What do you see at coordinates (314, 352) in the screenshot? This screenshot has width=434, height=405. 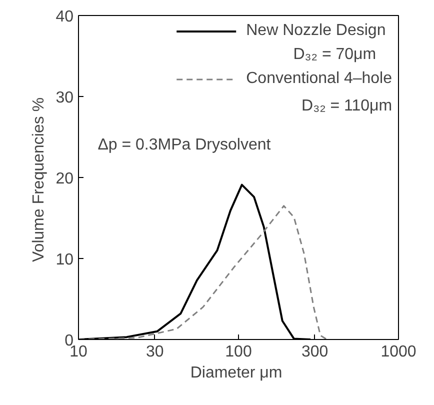 I see `x-tick-label: 300` at bounding box center [314, 352].